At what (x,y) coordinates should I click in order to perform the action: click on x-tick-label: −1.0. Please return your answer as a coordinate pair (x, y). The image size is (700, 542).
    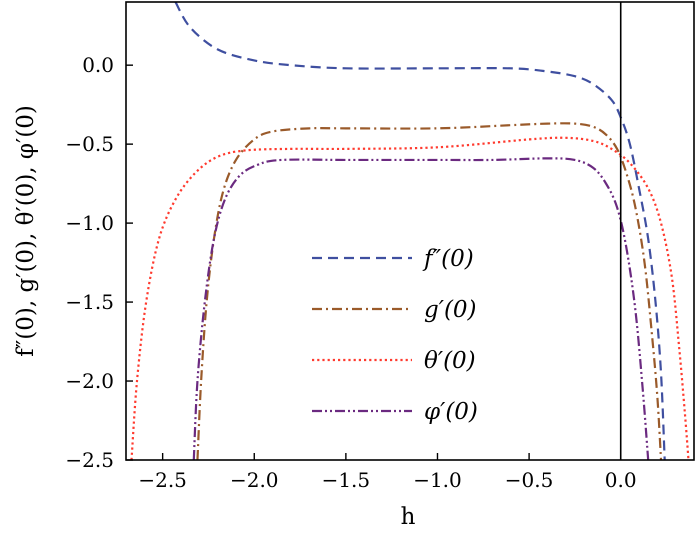
    Looking at the image, I should click on (437, 480).